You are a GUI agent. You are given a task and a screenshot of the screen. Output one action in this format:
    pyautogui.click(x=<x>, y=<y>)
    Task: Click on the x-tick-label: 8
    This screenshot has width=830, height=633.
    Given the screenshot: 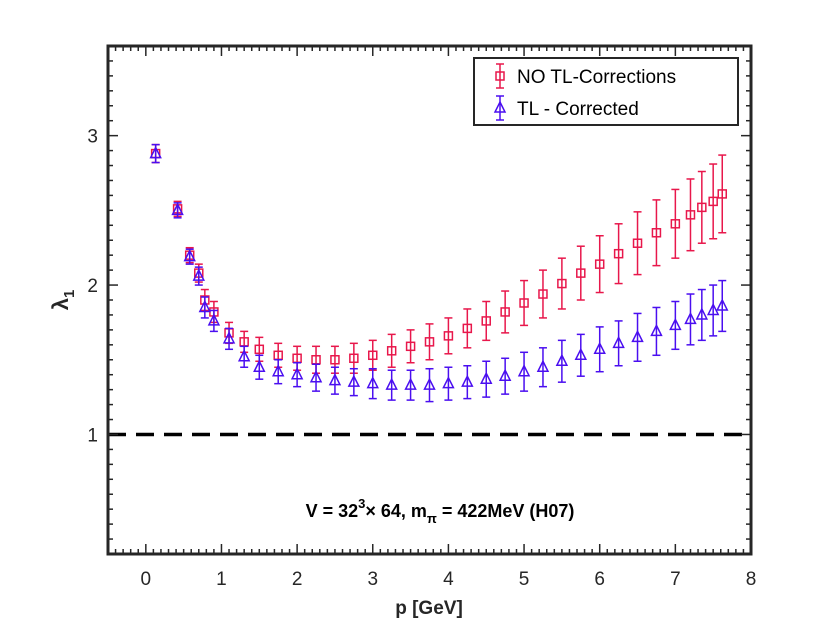 What is the action you would take?
    pyautogui.click(x=751, y=579)
    